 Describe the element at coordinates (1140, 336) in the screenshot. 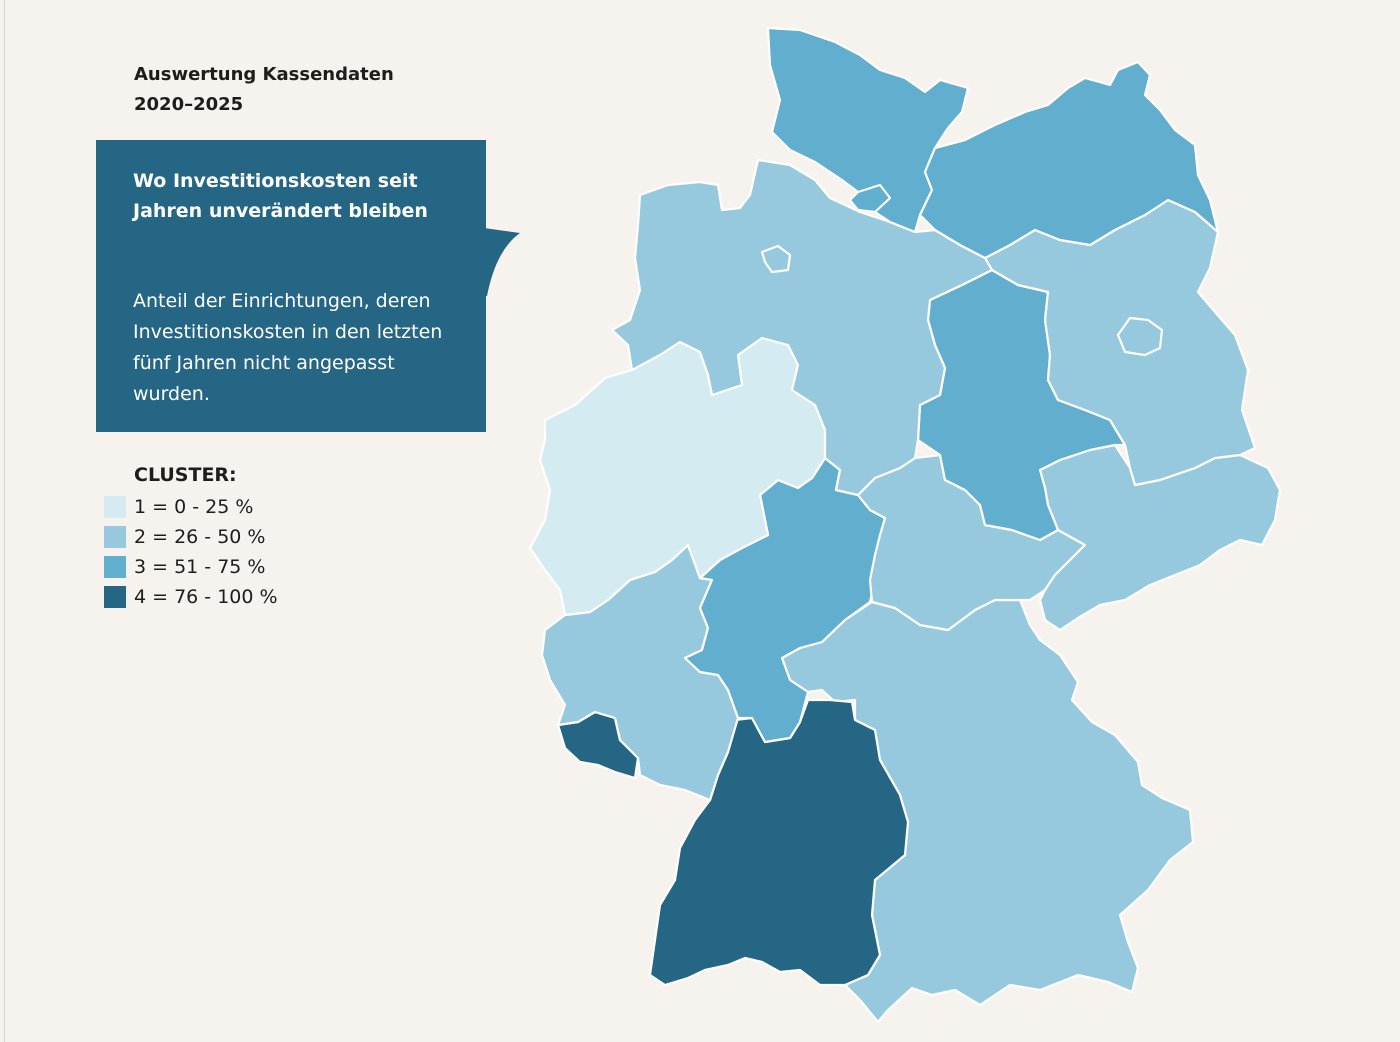

I see `state-berlin` at that location.